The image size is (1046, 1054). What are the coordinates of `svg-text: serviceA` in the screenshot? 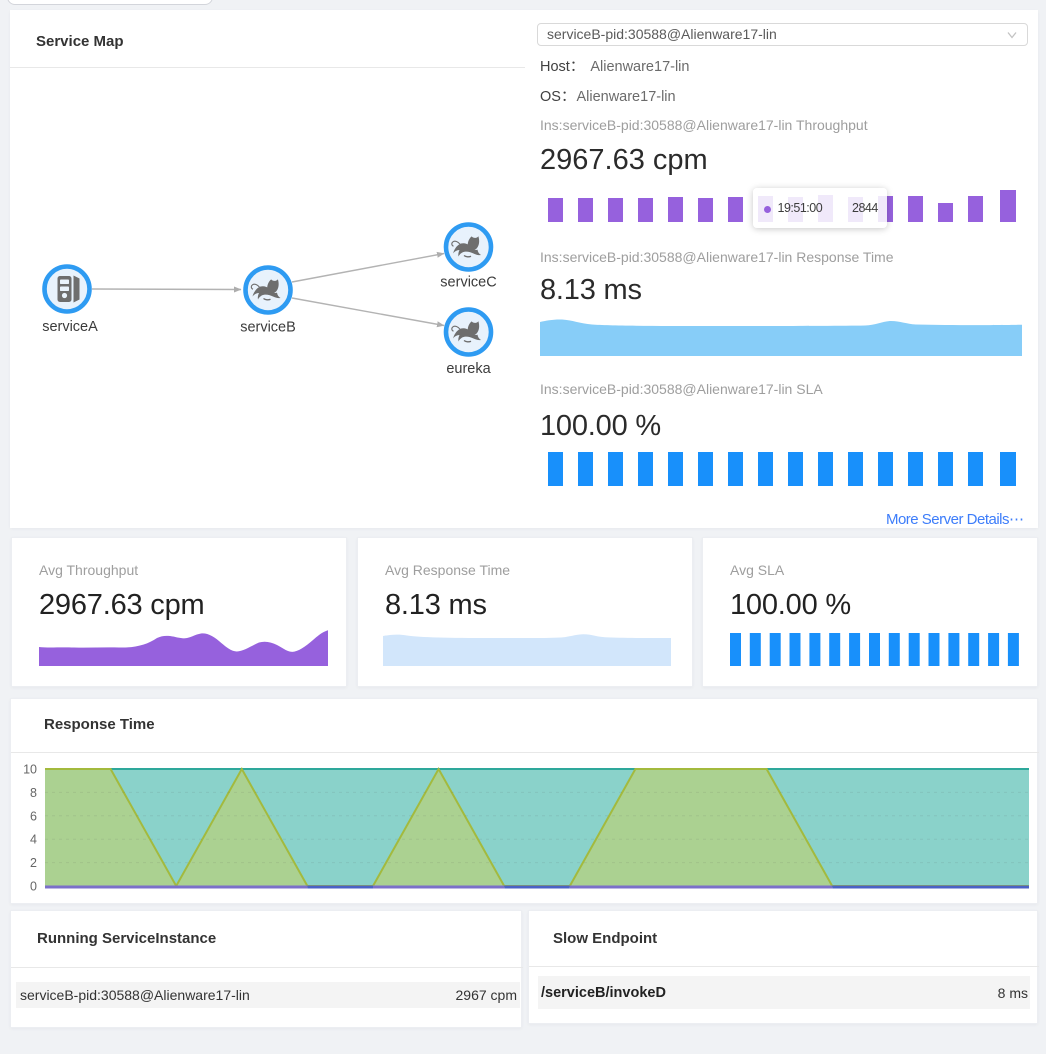 It's located at (70, 327).